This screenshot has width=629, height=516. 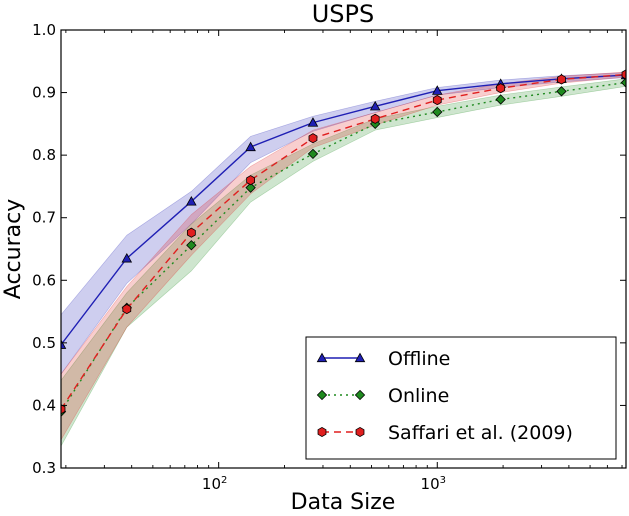 I want to click on y-tick-label: 0.3, so click(x=44, y=468).